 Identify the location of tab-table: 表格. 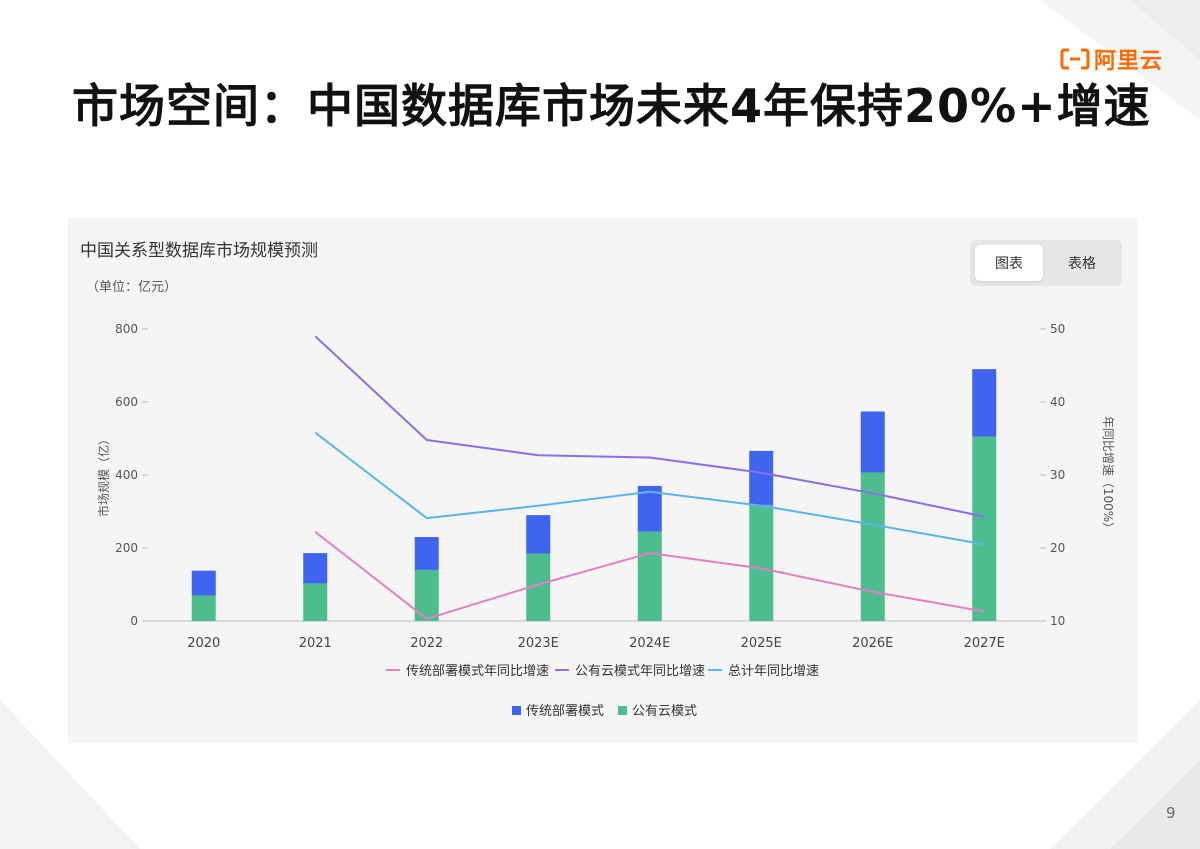
(1082, 264).